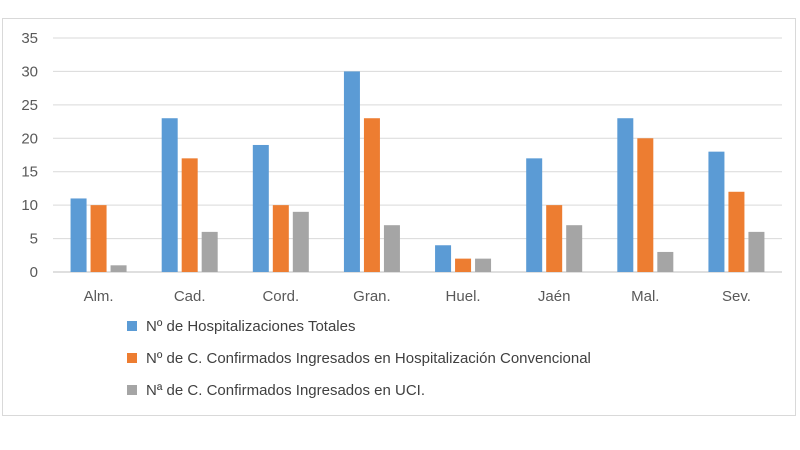 The width and height of the screenshot is (800, 450). What do you see at coordinates (29, 138) in the screenshot?
I see `y-tick-label: 20` at bounding box center [29, 138].